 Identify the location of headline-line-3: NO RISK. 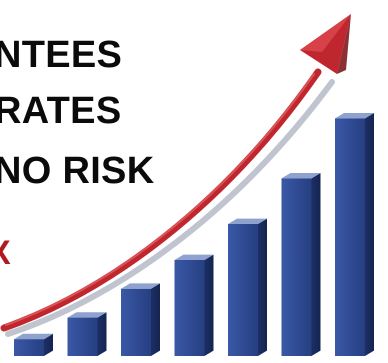
(77, 171).